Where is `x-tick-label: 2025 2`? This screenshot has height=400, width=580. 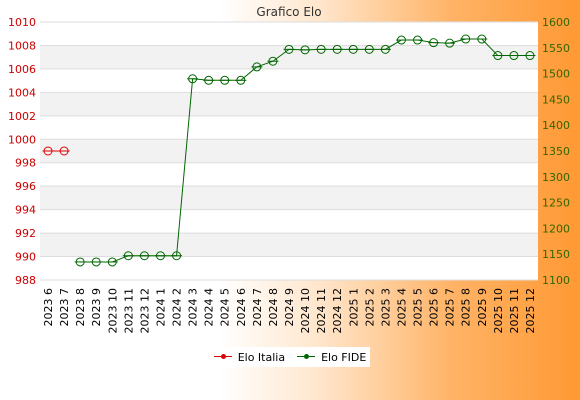
x-tick-label: 2025 2 is located at coordinates (369, 307).